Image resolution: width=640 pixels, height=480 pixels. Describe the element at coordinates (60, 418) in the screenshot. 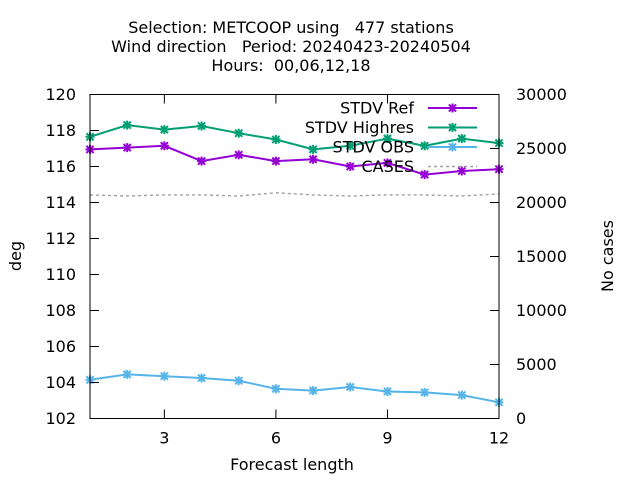

I see `y-tick-label: 102` at that location.